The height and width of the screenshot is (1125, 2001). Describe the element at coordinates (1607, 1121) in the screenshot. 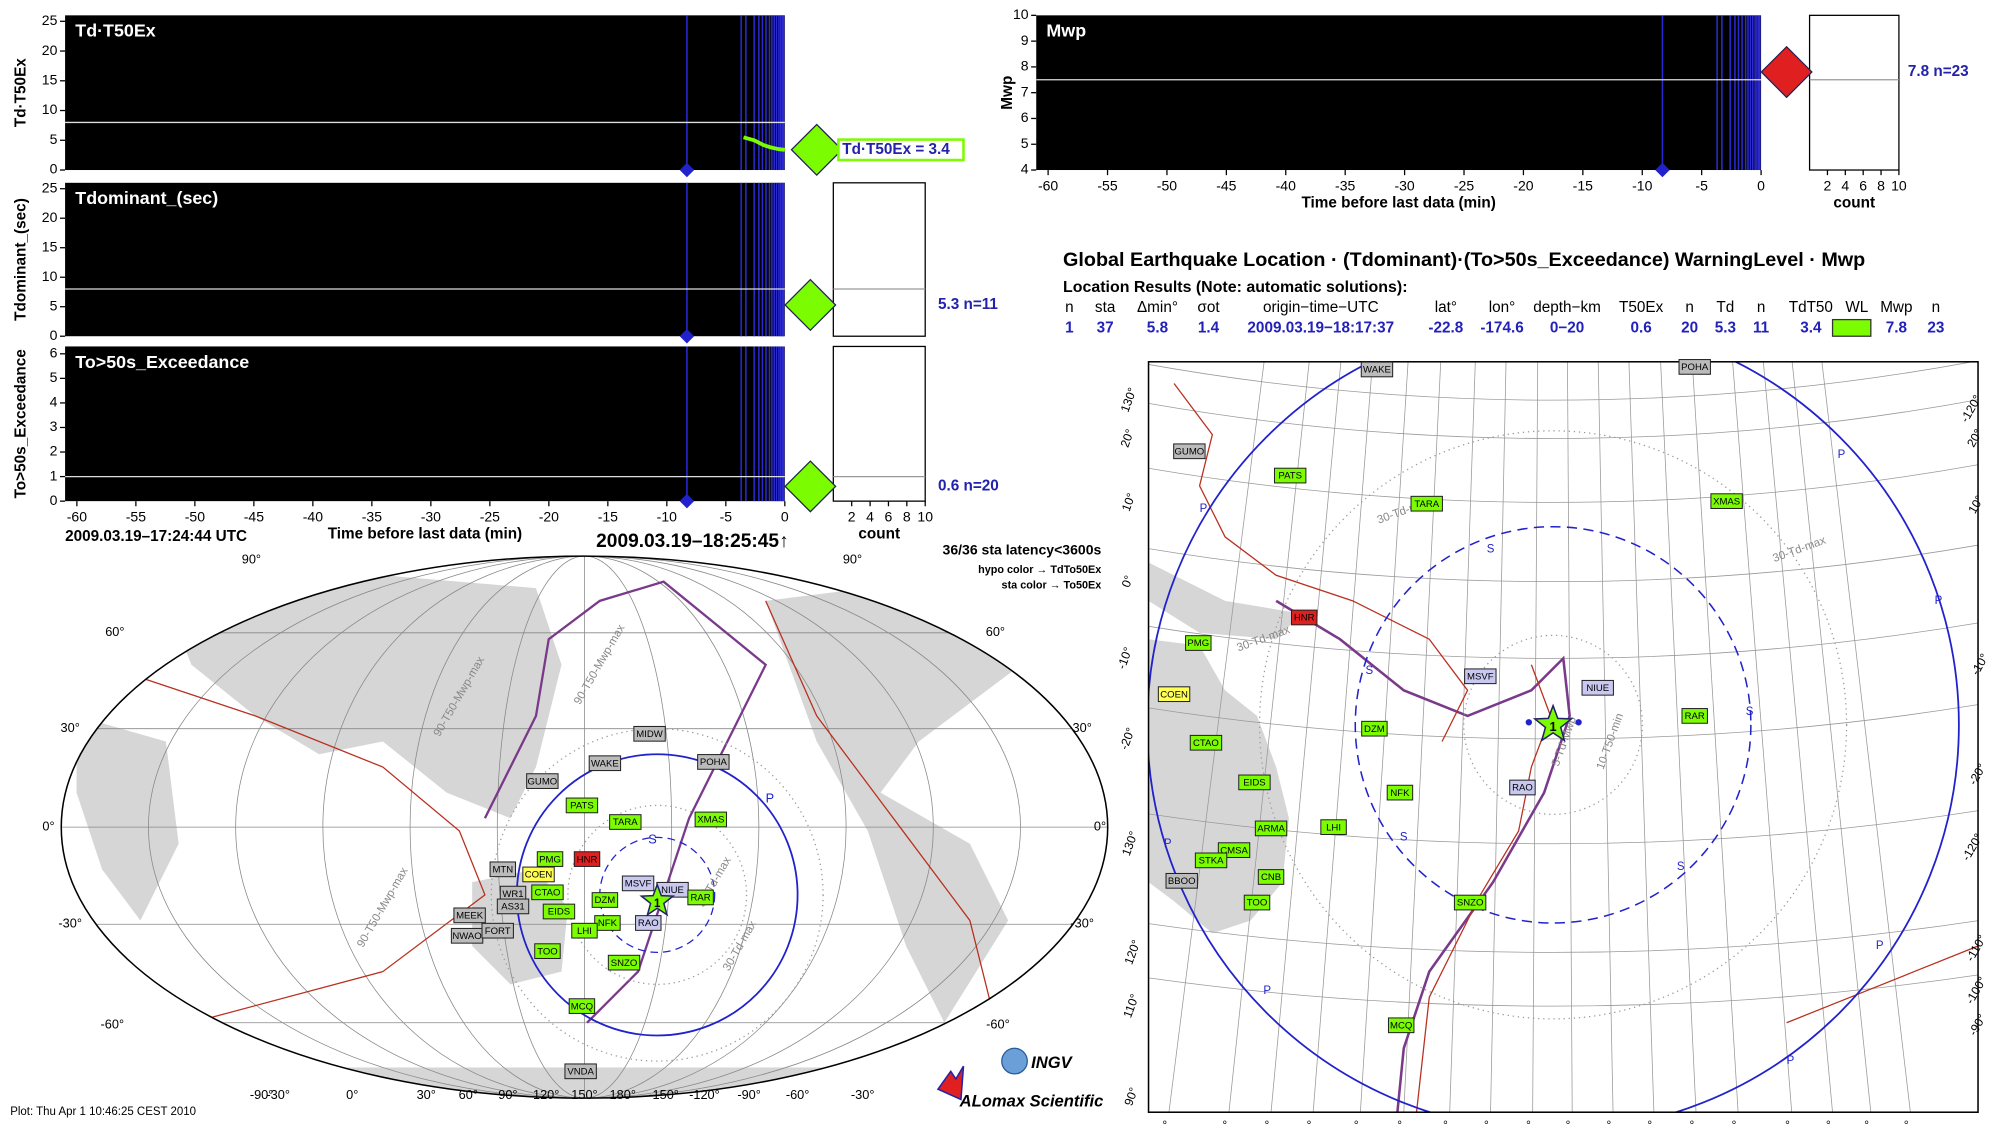

I see `lon-label: -160°` at that location.